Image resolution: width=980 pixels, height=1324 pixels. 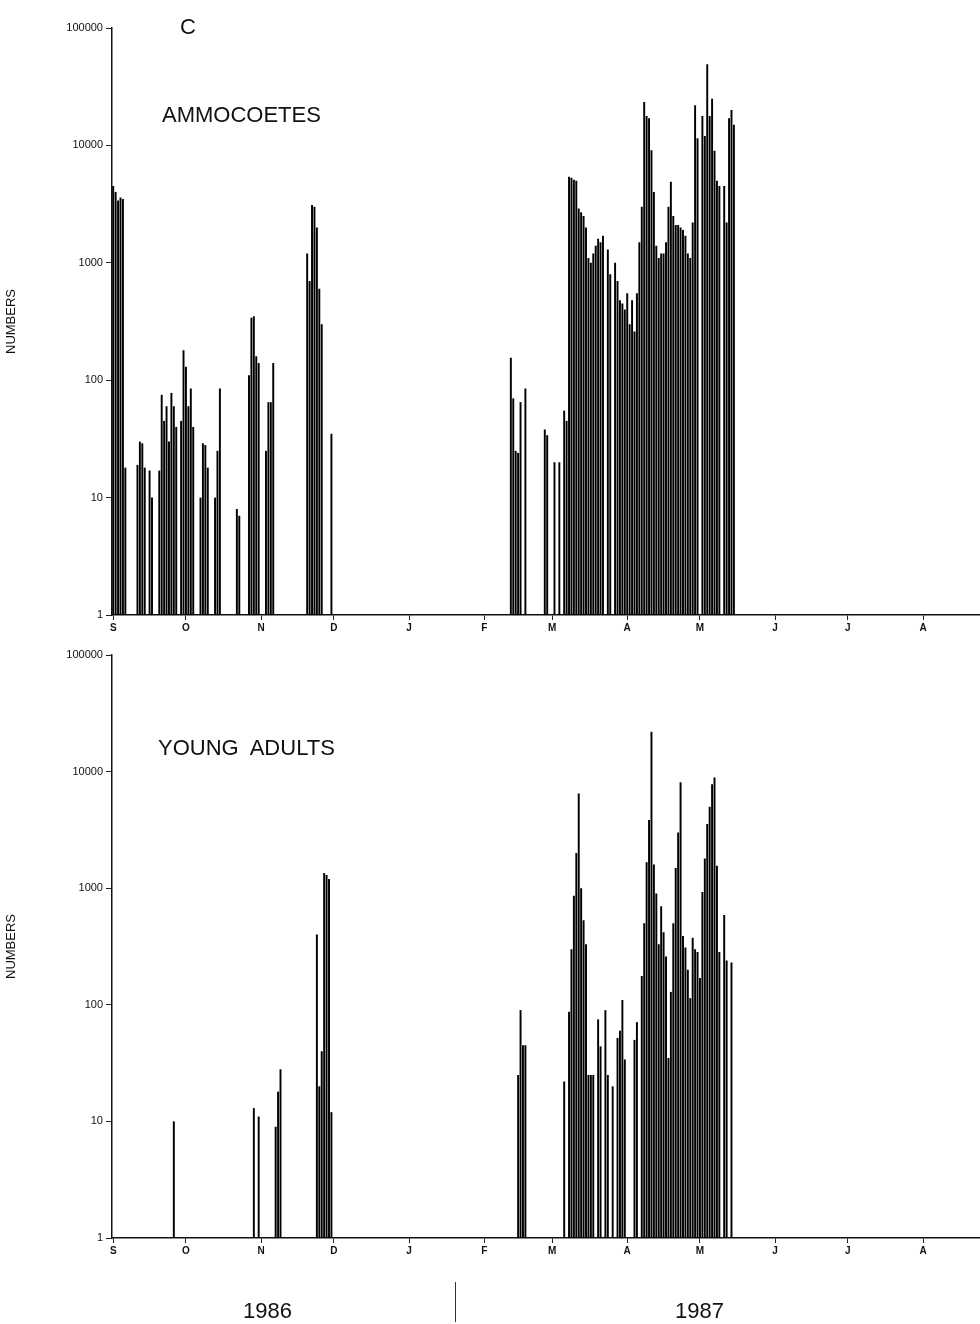 What do you see at coordinates (188, 27) in the screenshot?
I see `annotation: C` at bounding box center [188, 27].